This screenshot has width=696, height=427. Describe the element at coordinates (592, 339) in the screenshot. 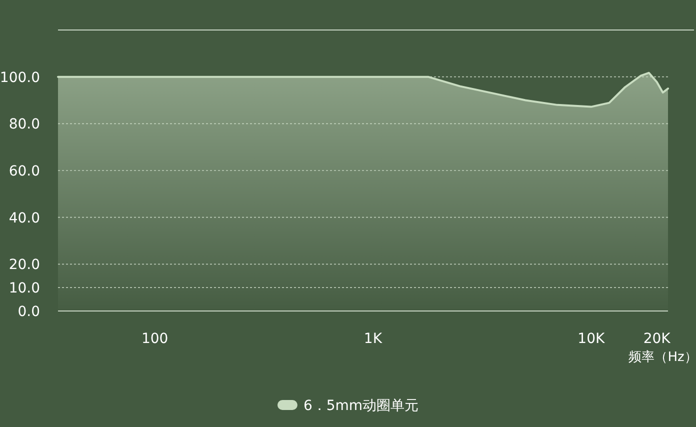

I see `x-tick-label: 10K` at that location.